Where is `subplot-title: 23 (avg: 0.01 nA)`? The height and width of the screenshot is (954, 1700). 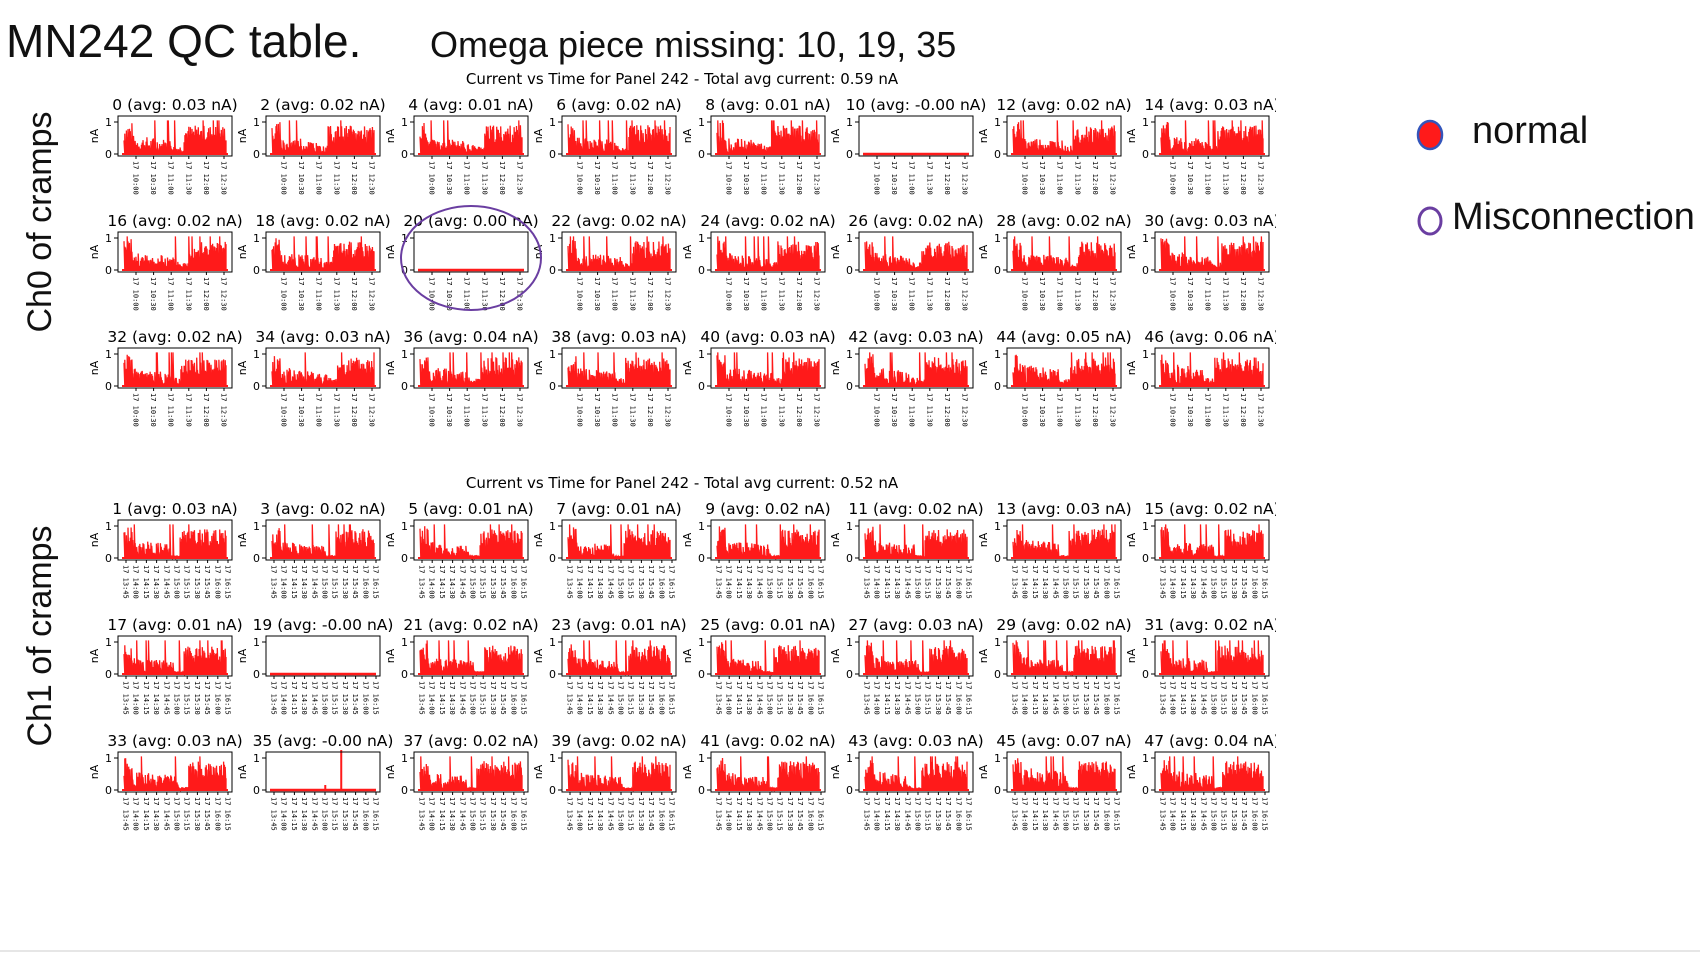
subplot-title: 23 (avg: 0.01 nA) is located at coordinates (618, 625).